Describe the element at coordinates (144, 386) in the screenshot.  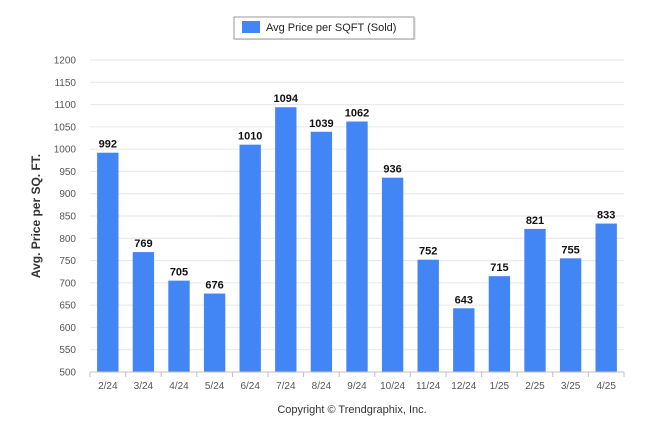
I see `x-tick-label: 3/24` at that location.